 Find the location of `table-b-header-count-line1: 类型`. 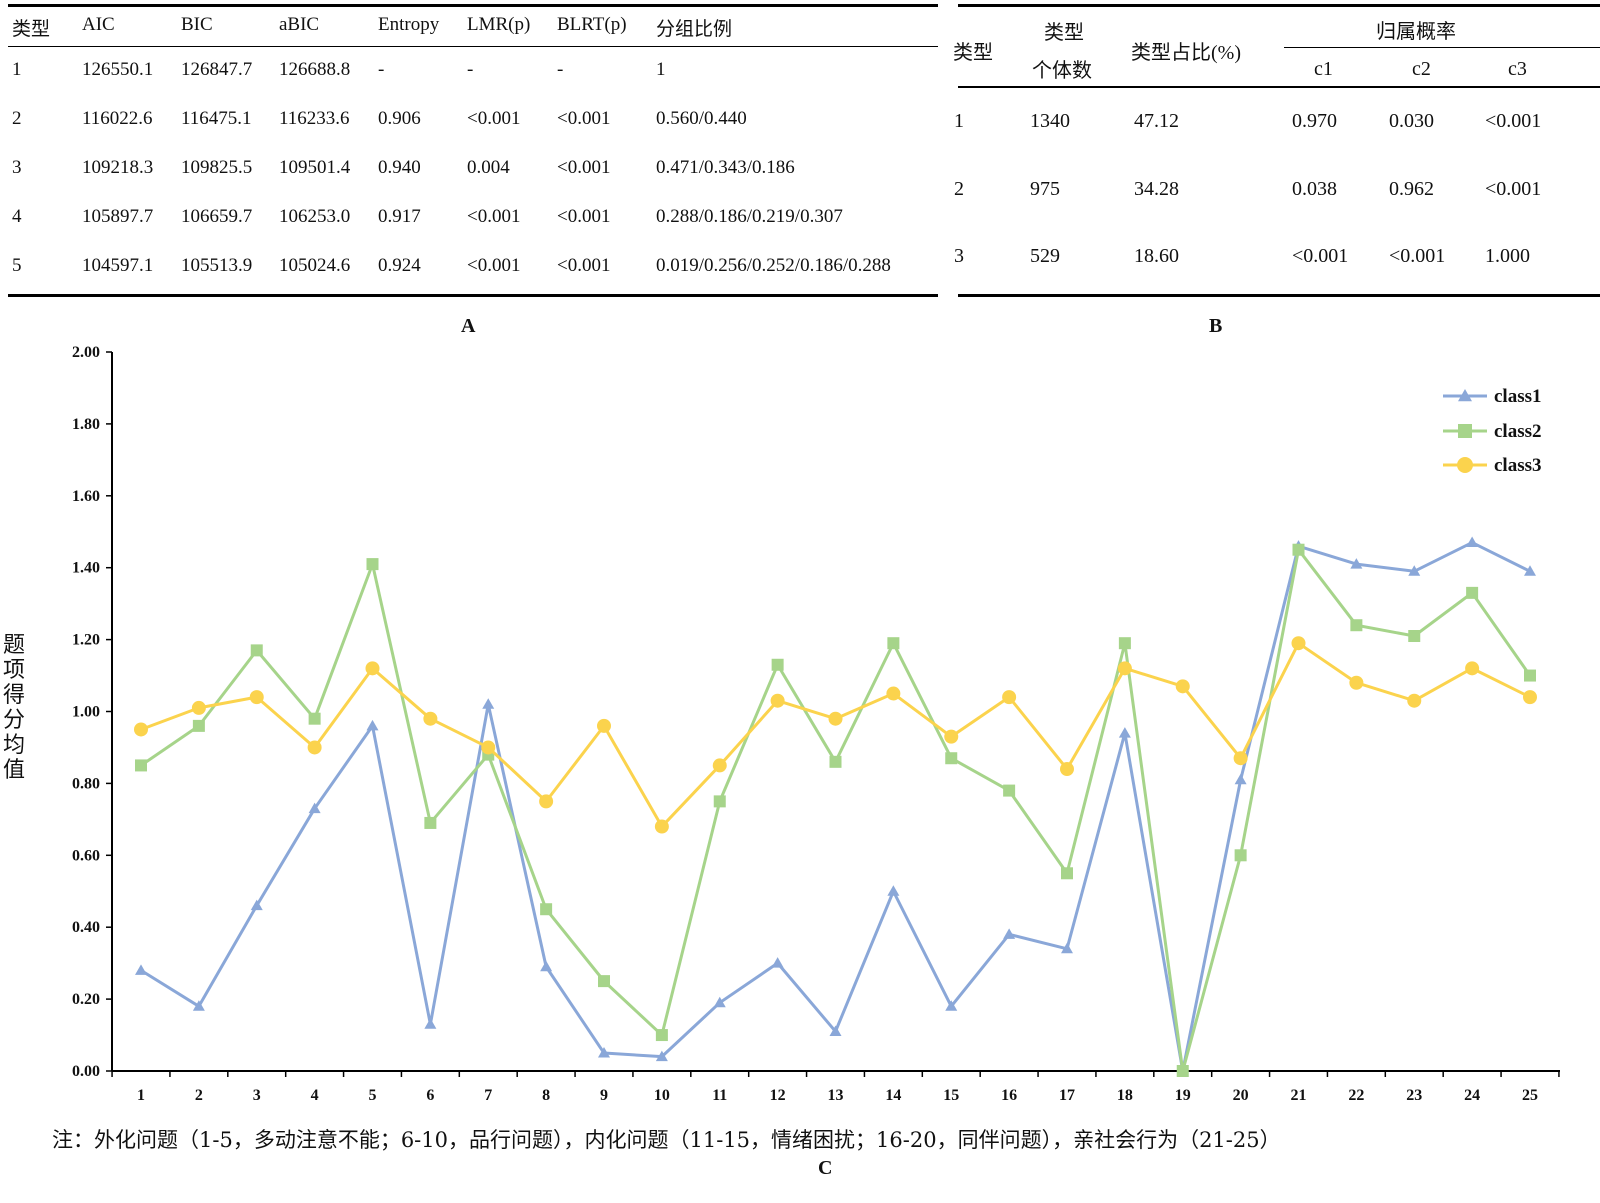

table-b-header-count-line1: 类型 is located at coordinates (1064, 33).